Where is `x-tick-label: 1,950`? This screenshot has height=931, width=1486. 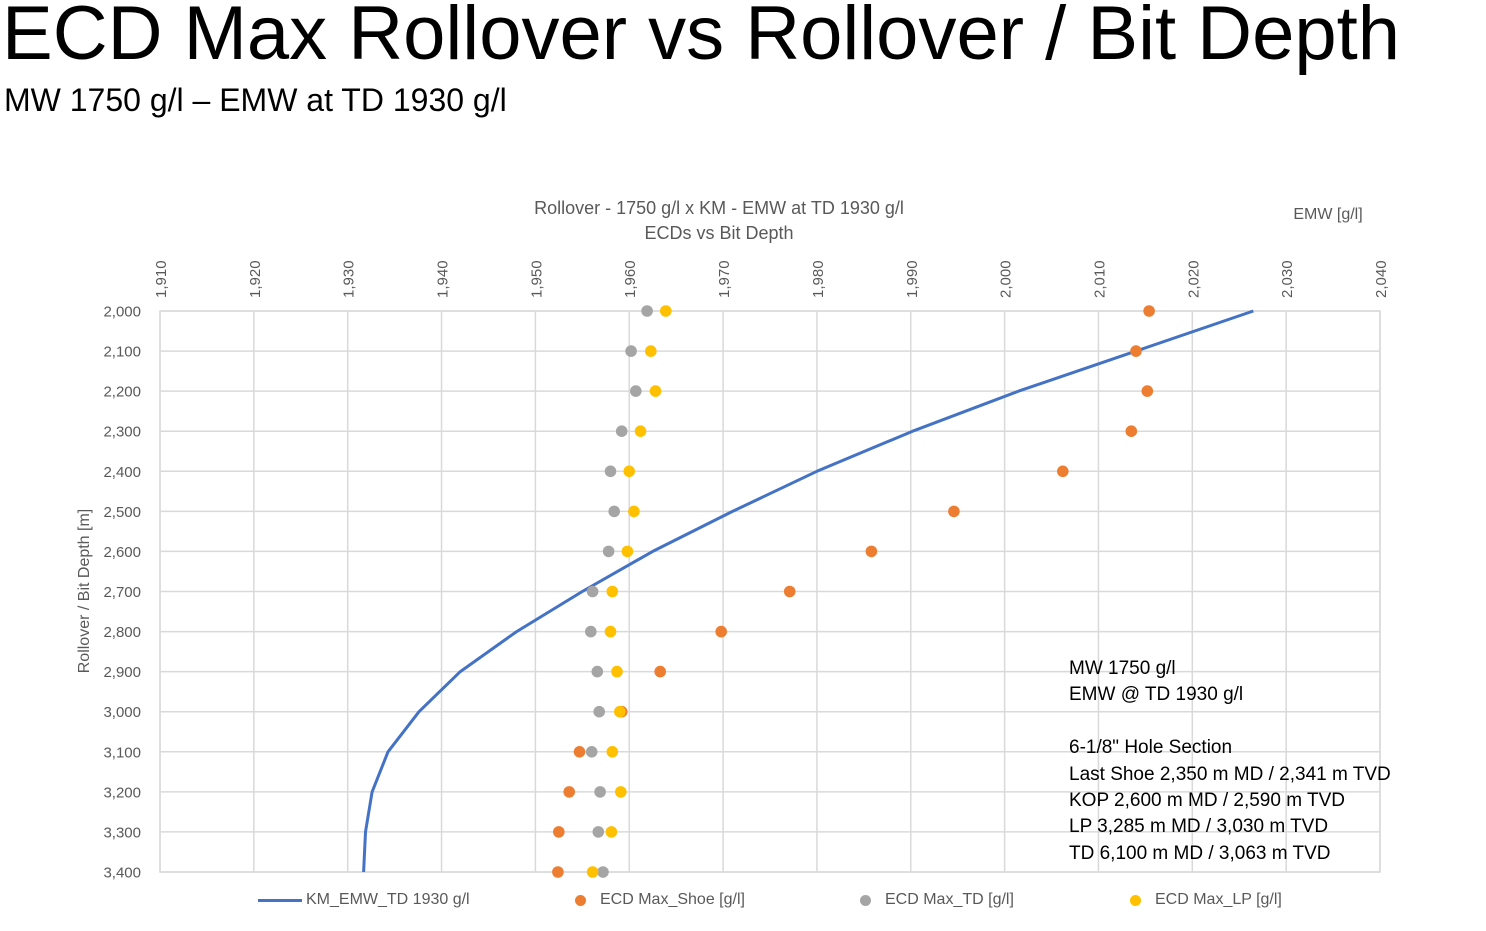
x-tick-label: 1,950 is located at coordinates (536, 279).